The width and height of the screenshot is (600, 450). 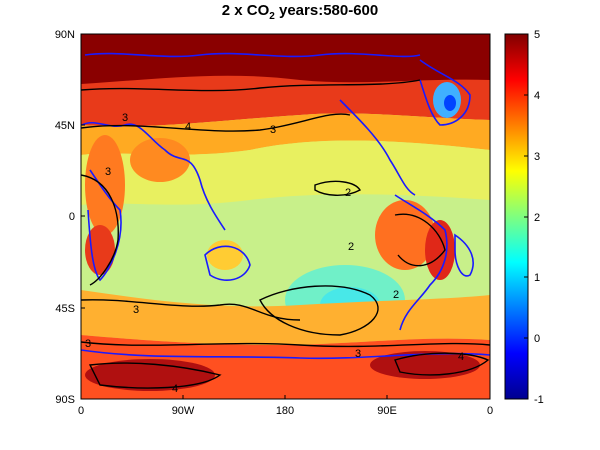 What do you see at coordinates (65, 35) in the screenshot?
I see `y-tick-label: 90N` at bounding box center [65, 35].